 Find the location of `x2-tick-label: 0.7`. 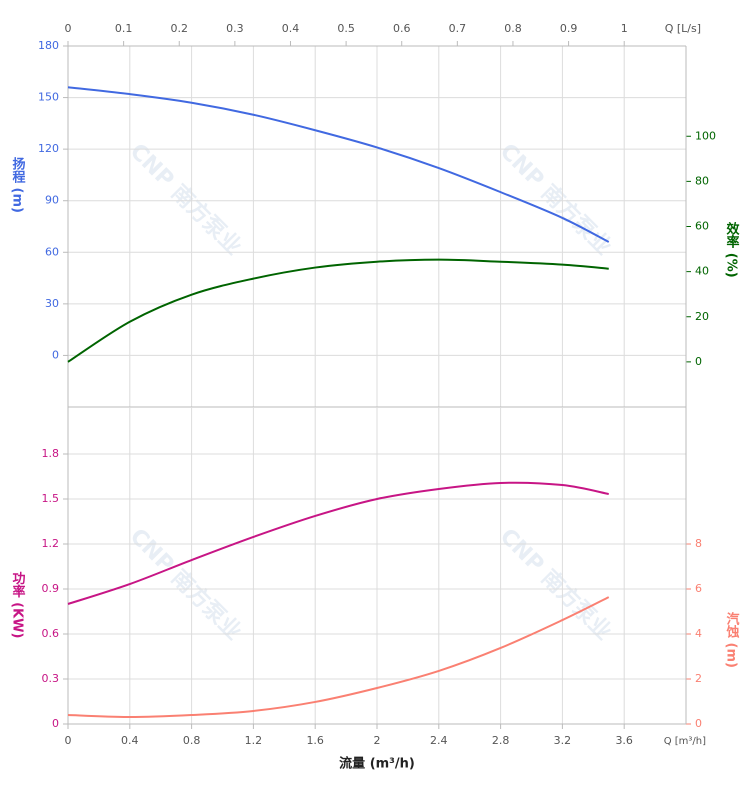

x2-tick-label: 0.7 is located at coordinates (458, 28).